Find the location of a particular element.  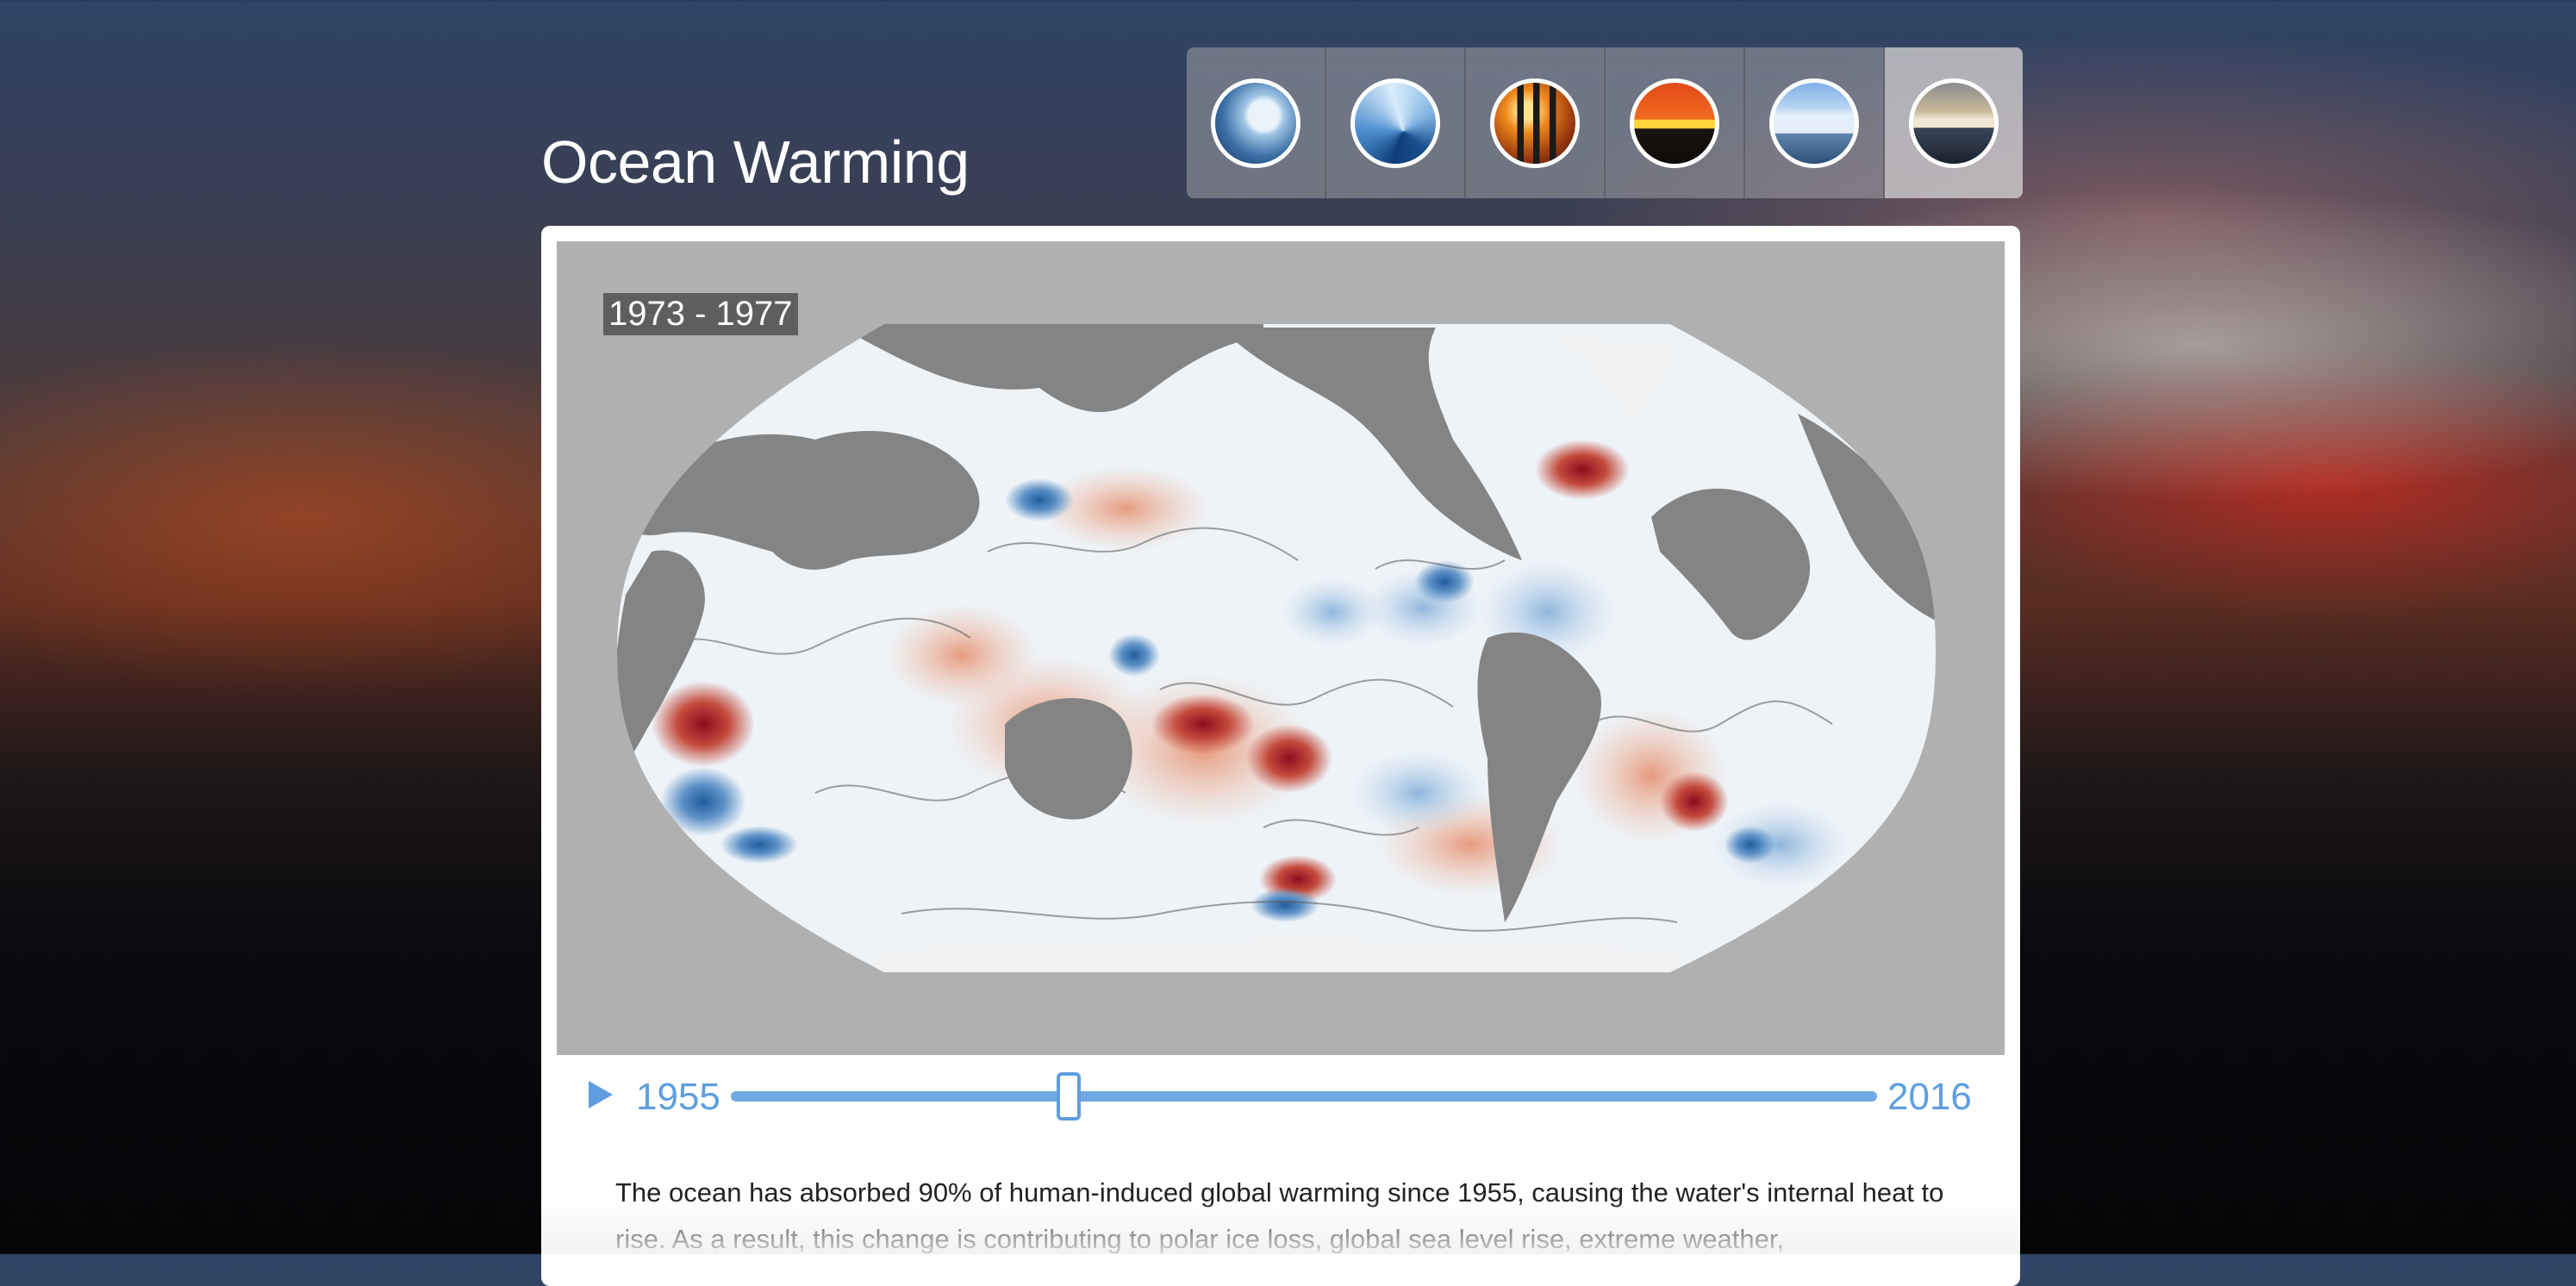

topic-selector is located at coordinates (1605, 123).